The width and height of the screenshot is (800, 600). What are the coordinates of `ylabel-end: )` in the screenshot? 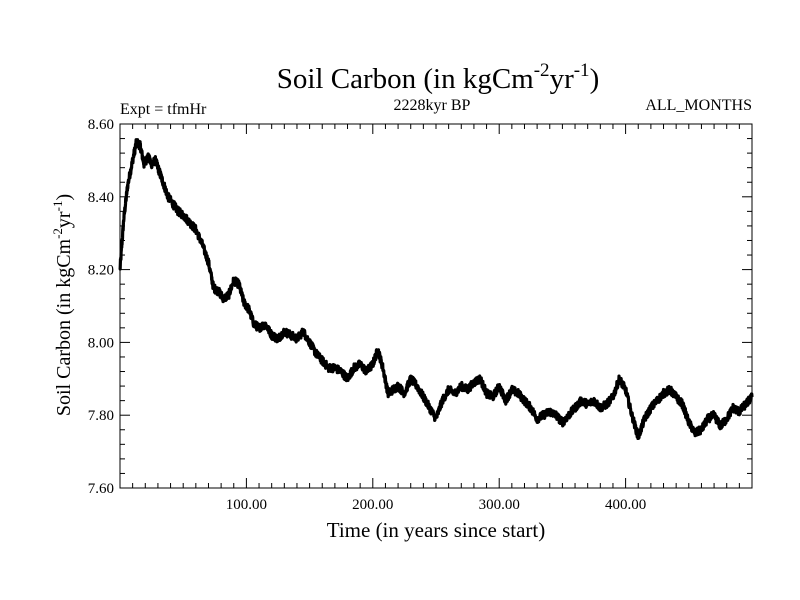 It's located at (64, 197).